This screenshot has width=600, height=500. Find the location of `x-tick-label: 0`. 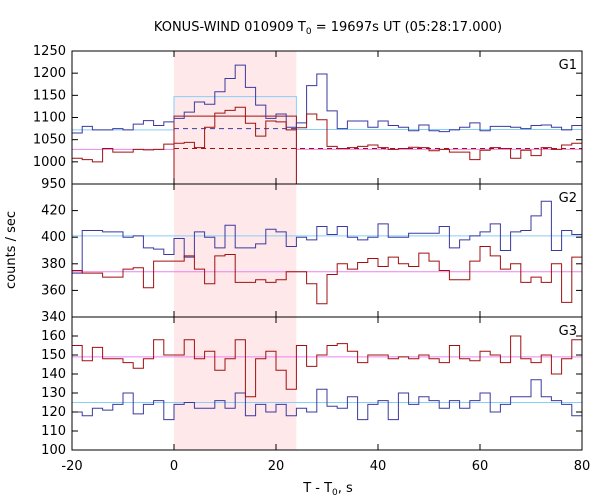

x-tick-label: 0 is located at coordinates (174, 466).